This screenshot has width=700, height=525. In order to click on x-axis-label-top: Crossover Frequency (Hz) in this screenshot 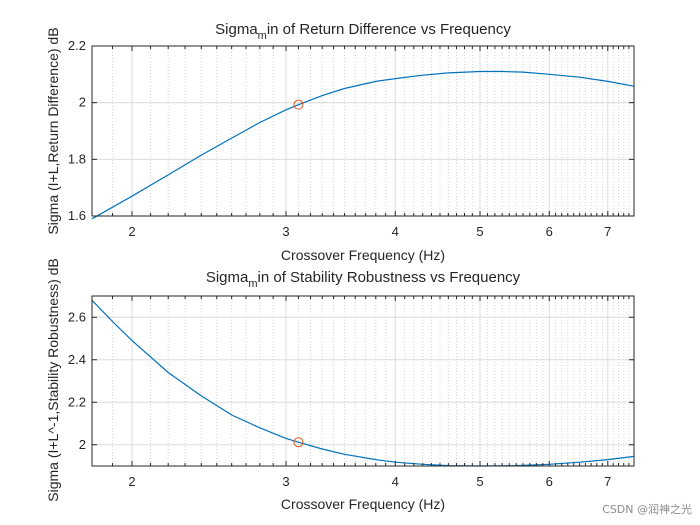, I will do `click(363, 255)`.